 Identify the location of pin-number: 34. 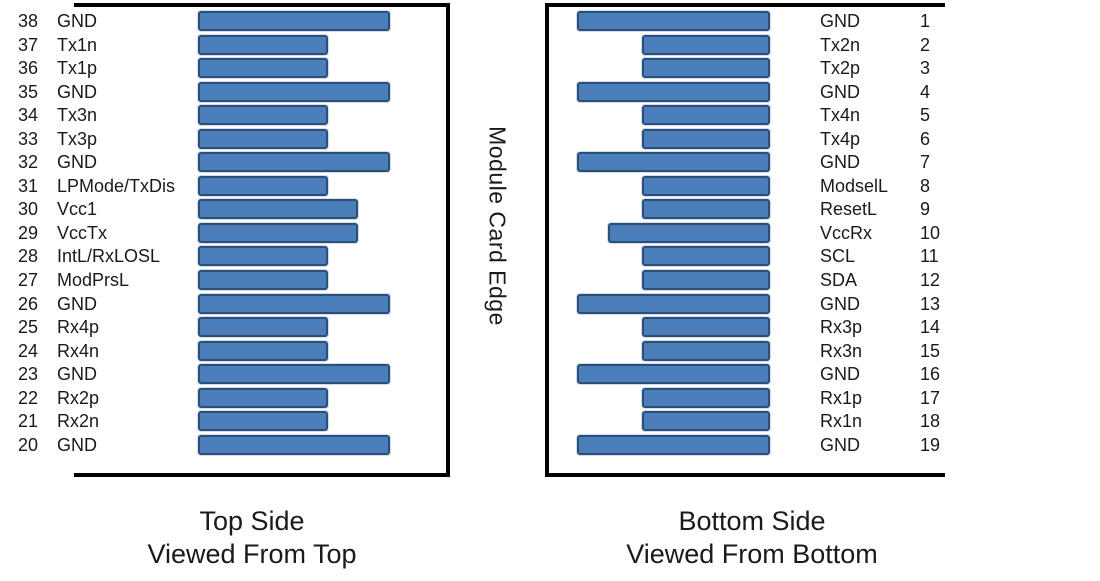
(28, 115).